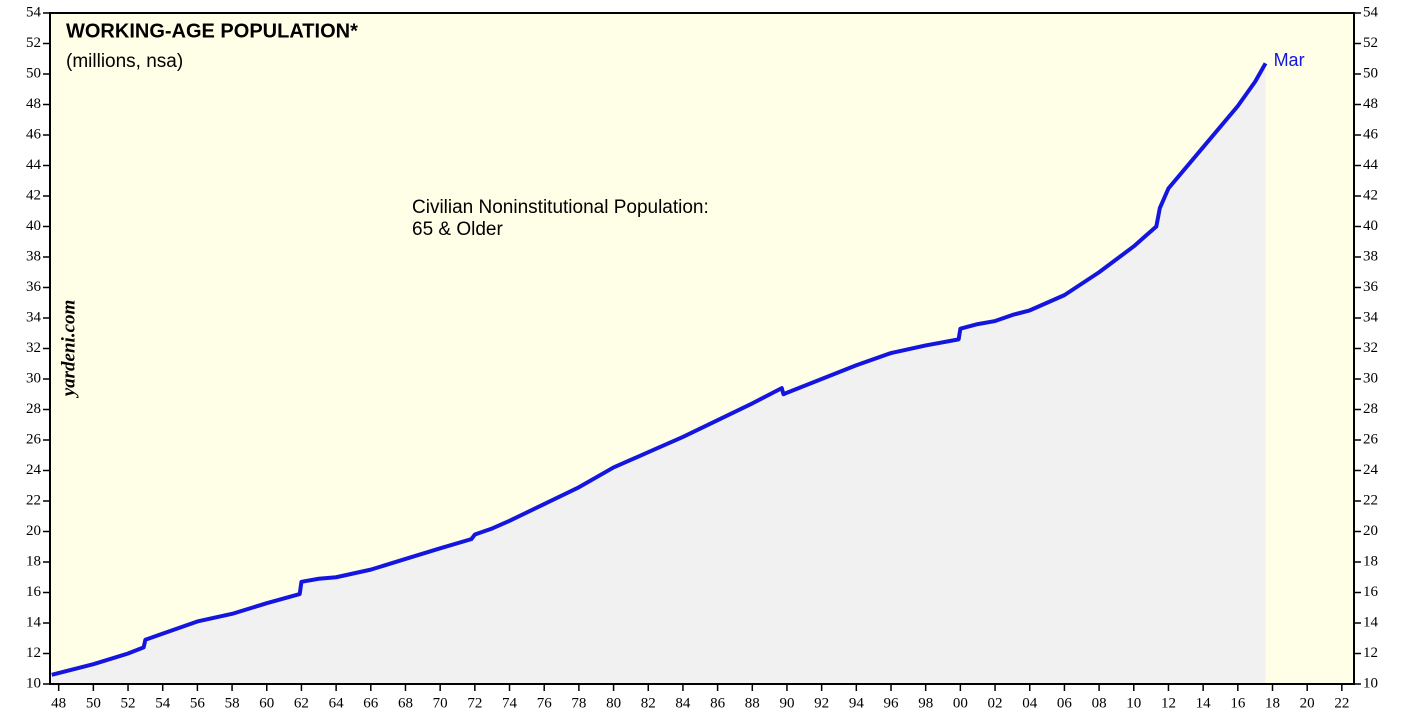 The width and height of the screenshot is (1407, 717). I want to click on y2-tick-label: 44, so click(1371, 165).